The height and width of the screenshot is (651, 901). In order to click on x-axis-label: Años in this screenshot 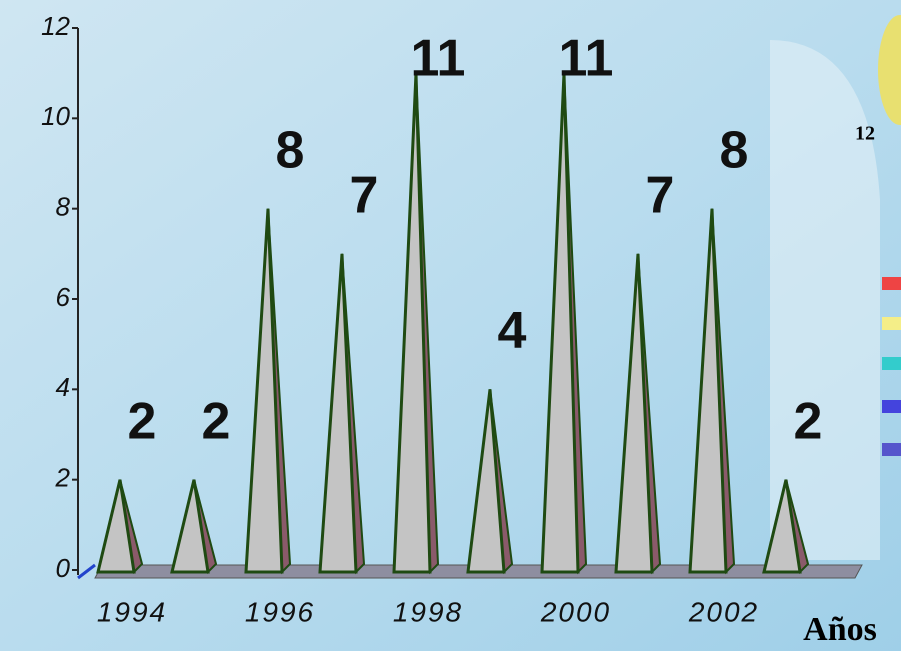, I will do `click(840, 629)`.